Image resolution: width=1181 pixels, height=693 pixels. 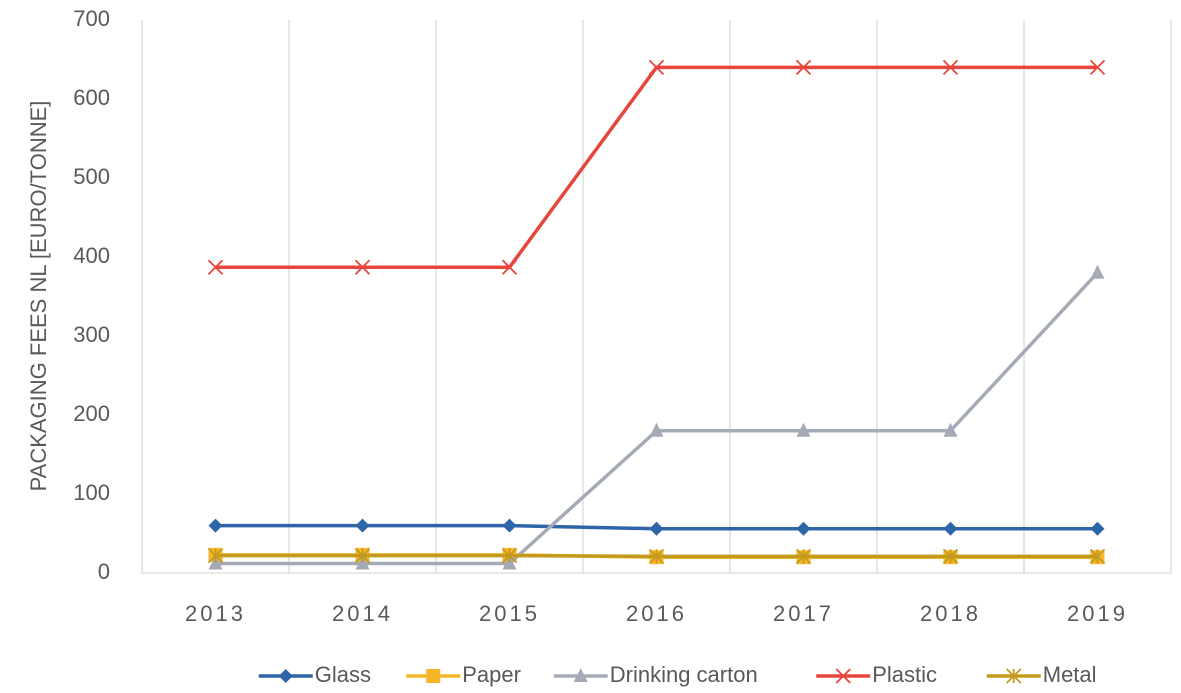 What do you see at coordinates (656, 613) in the screenshot?
I see `x-tick-label: 2016` at bounding box center [656, 613].